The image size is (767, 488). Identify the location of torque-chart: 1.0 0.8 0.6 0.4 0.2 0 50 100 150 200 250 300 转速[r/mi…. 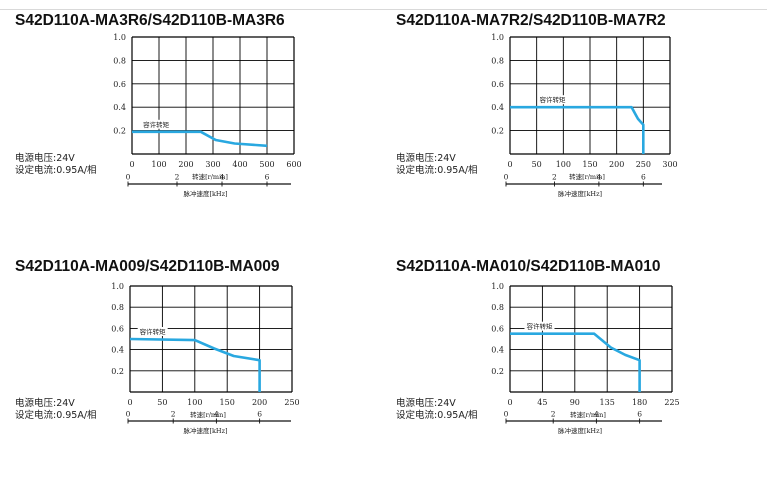
(584, 115).